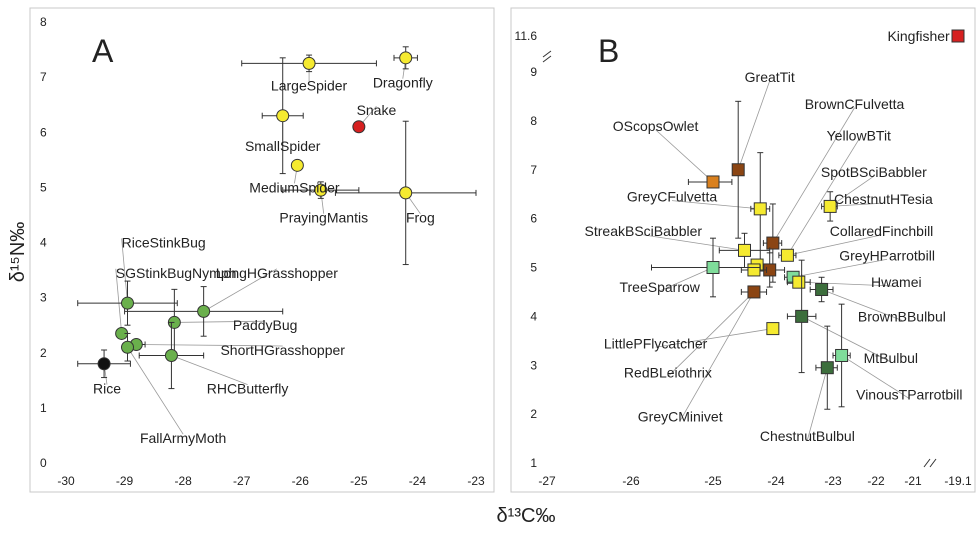 This screenshot has width=978, height=535. Describe the element at coordinates (277, 273) in the screenshot. I see `a-point-label: LongHGrasshopper` at that location.